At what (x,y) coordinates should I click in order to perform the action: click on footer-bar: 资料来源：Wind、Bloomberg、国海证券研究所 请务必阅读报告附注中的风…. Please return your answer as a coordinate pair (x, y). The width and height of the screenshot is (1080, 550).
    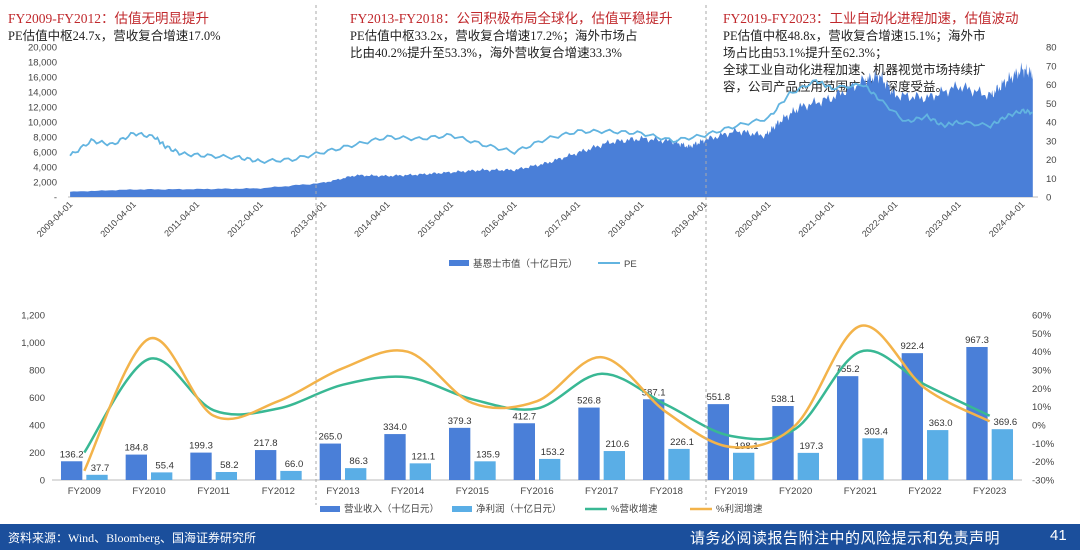
    Looking at the image, I should click on (540, 537).